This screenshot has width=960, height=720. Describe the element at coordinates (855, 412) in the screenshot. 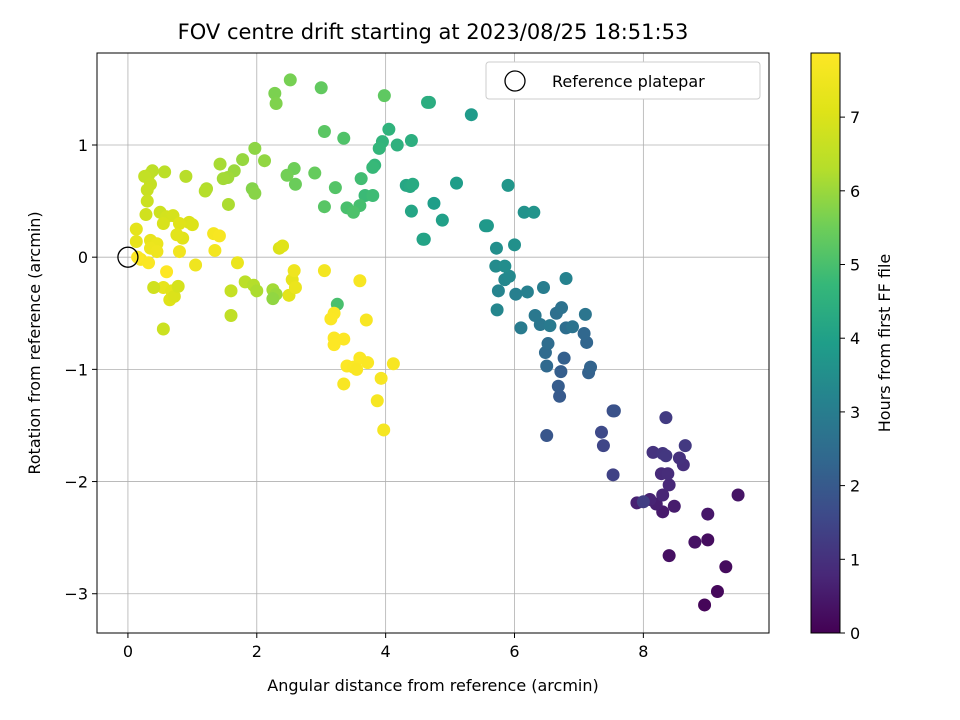

I see `colorbar-tick-label: 3` at that location.